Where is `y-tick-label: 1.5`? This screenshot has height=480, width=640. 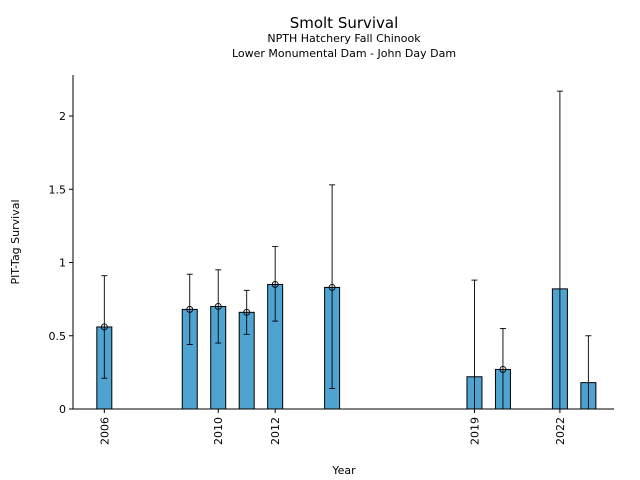 y-tick-label: 1.5 is located at coordinates (58, 189).